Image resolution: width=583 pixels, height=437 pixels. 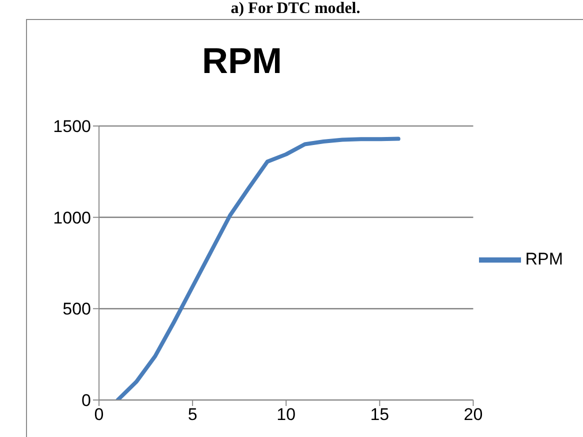 I want to click on x-tick-label: 0, so click(x=99, y=414).